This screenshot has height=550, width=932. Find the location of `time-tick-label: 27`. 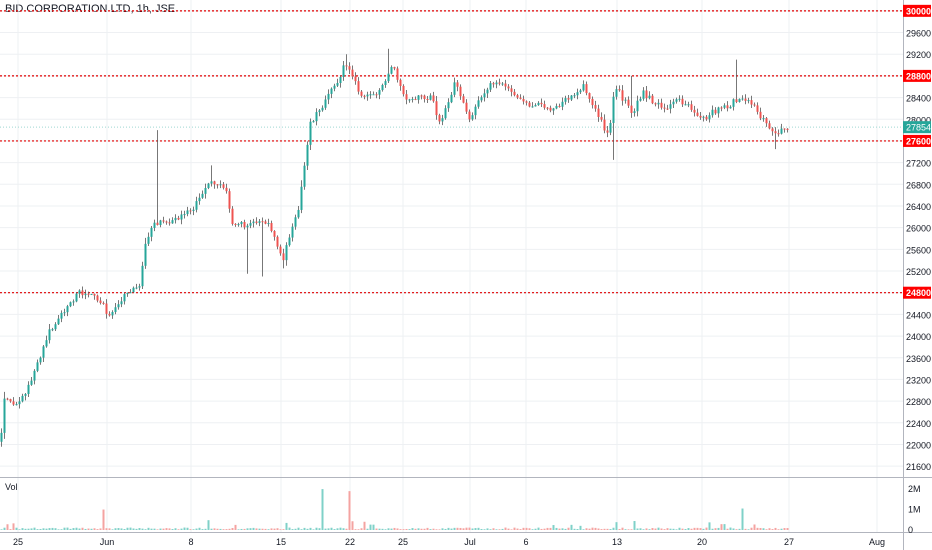

time-tick-label: 27 is located at coordinates (789, 542).